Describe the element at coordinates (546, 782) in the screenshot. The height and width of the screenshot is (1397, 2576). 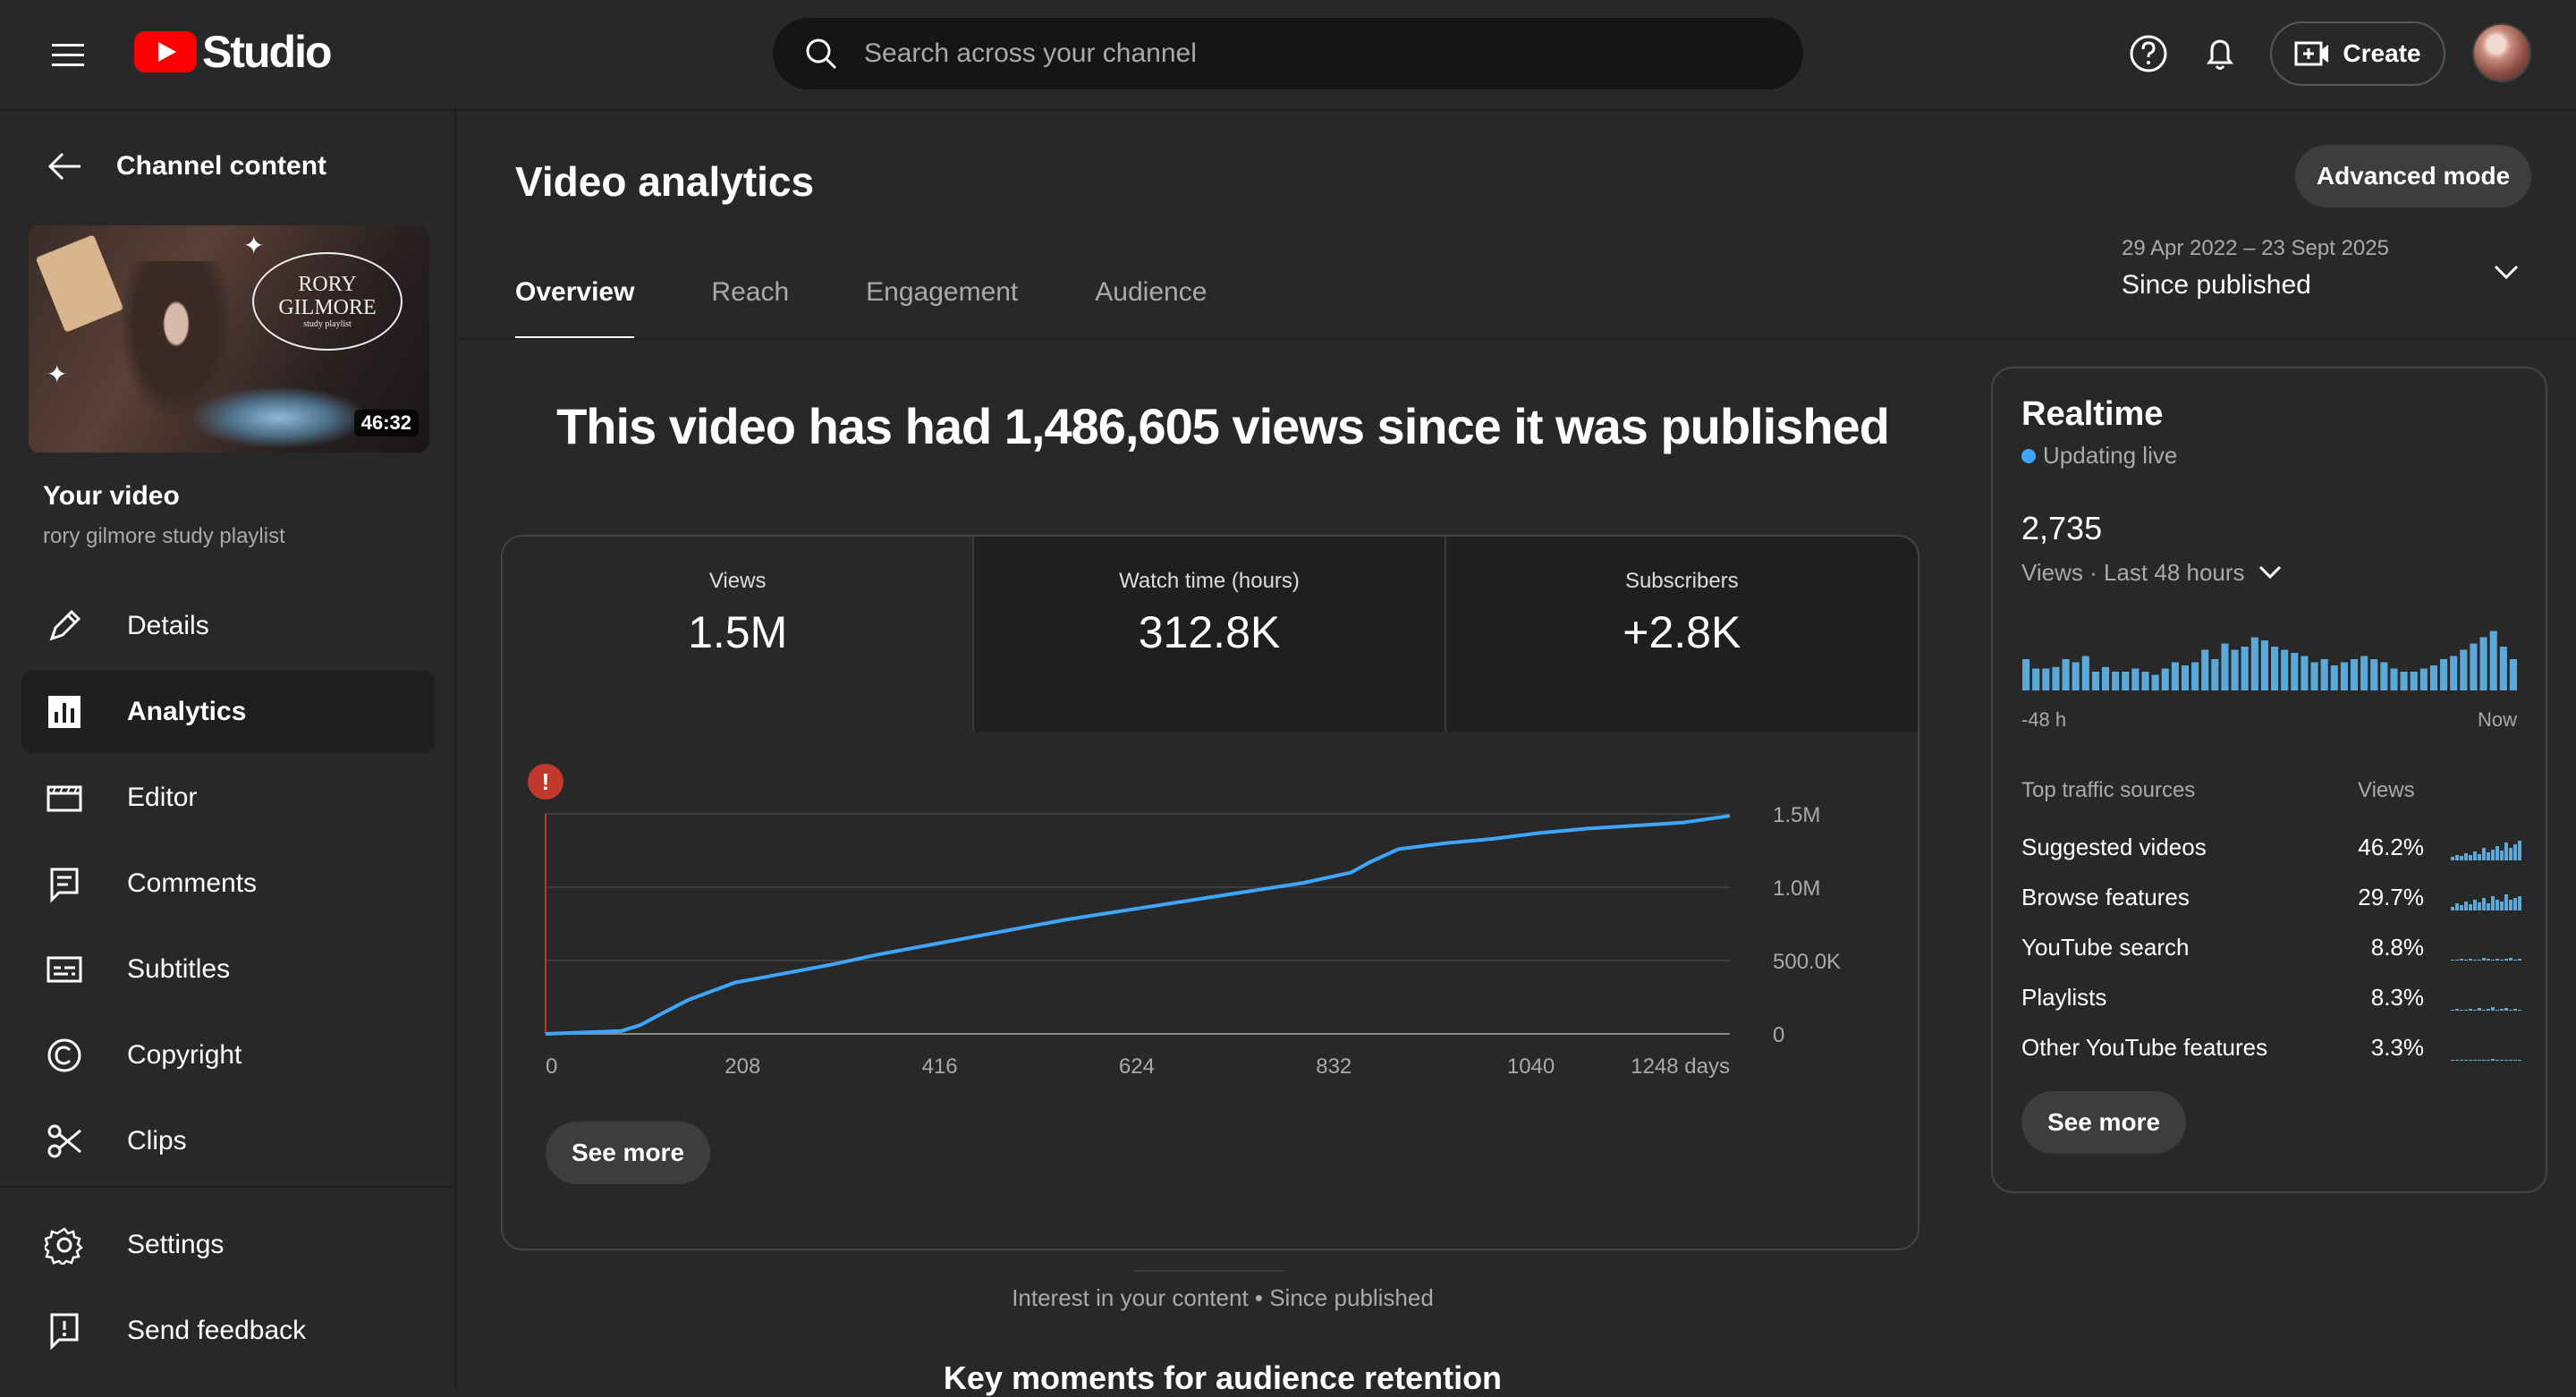
I see `alert-marker-icon` at that location.